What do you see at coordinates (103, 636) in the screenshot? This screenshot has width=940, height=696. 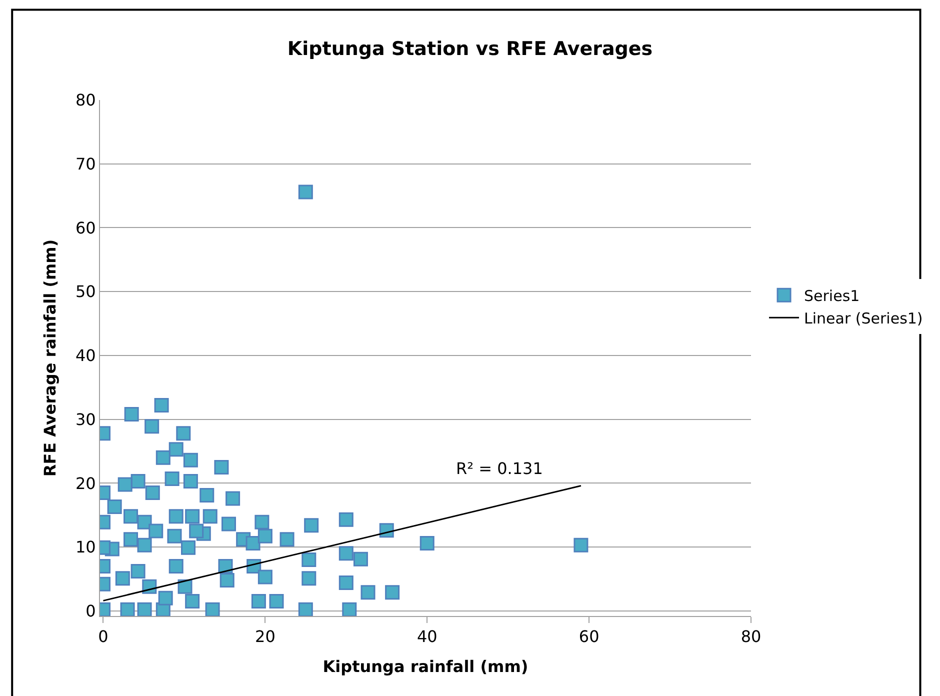 I see `x-tick-label: 0` at bounding box center [103, 636].